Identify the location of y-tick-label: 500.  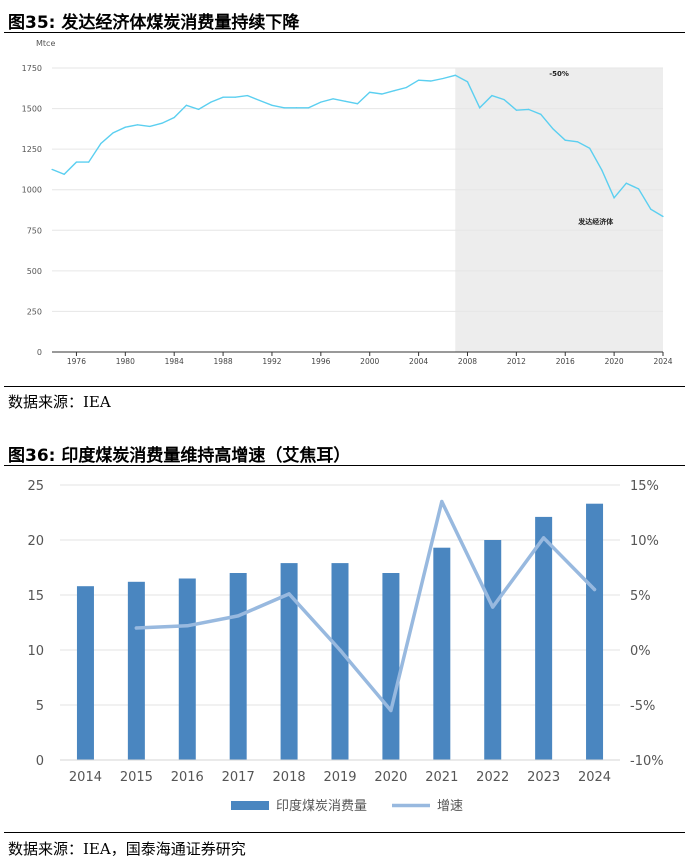
(34, 271).